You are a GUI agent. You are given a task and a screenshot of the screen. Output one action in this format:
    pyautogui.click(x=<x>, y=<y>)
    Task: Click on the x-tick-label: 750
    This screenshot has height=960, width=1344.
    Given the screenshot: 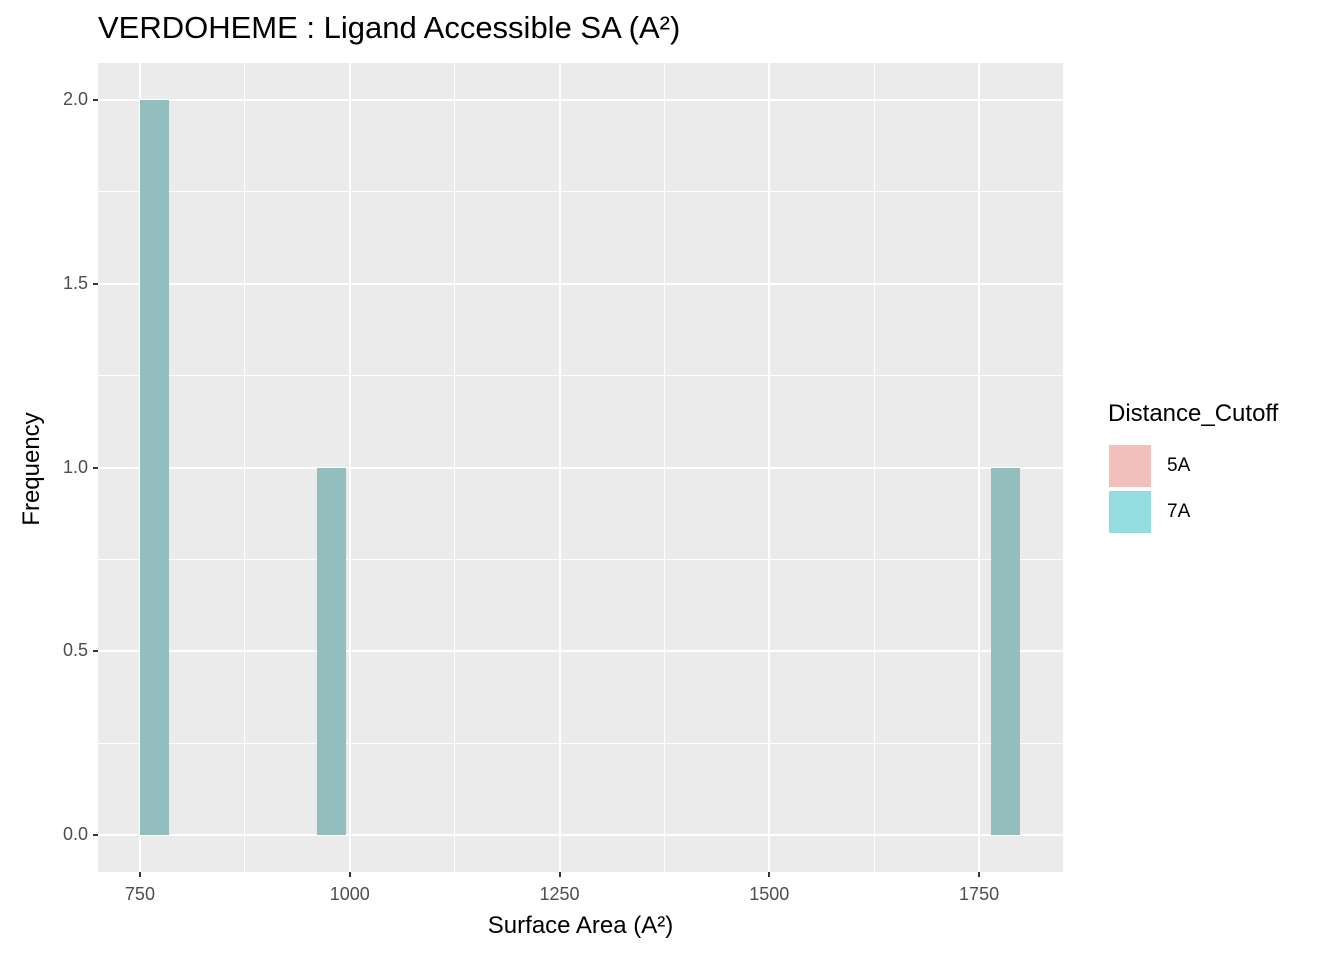 What is the action you would take?
    pyautogui.click(x=139, y=894)
    